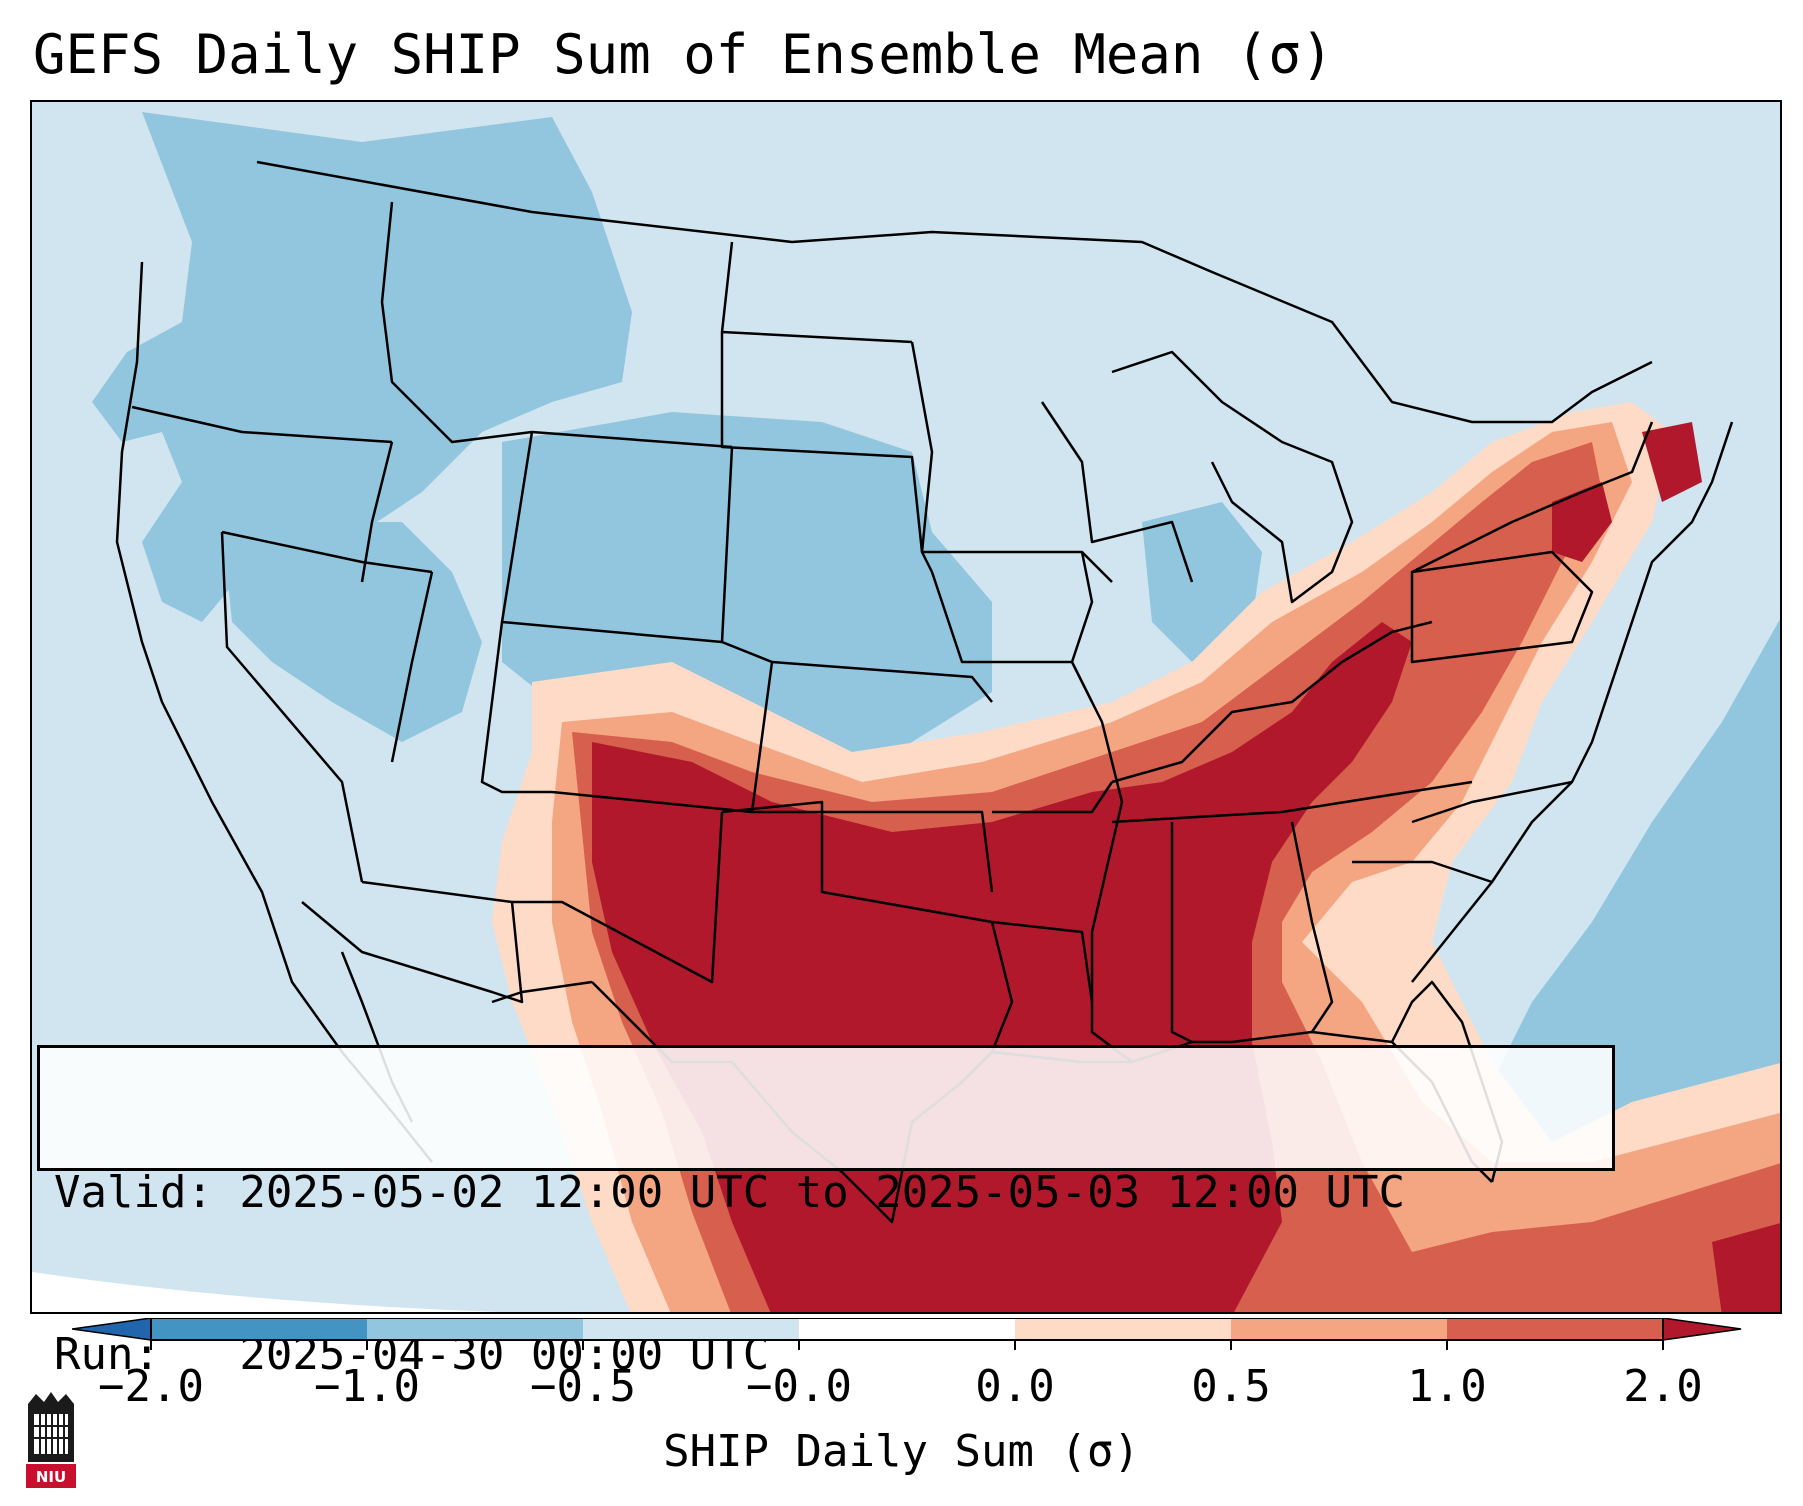 Image resolution: width=1803 pixels, height=1506 pixels. What do you see at coordinates (827, 407) in the screenshot?
I see `dakotas` at bounding box center [827, 407].